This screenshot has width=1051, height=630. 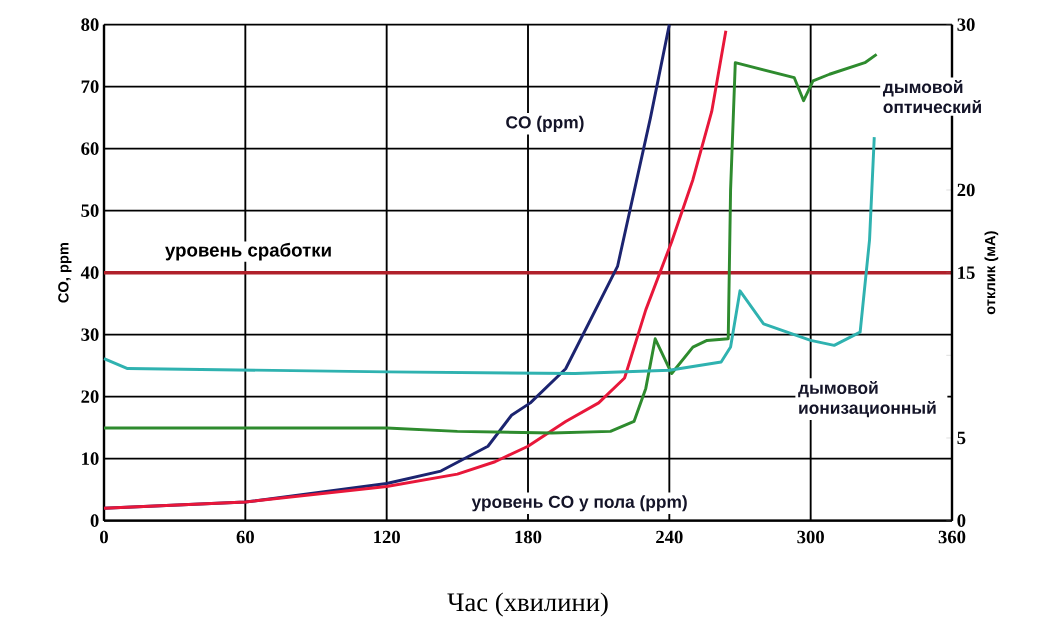 What do you see at coordinates (966, 272) in the screenshot?
I see `y2-tick-label: 15` at bounding box center [966, 272].